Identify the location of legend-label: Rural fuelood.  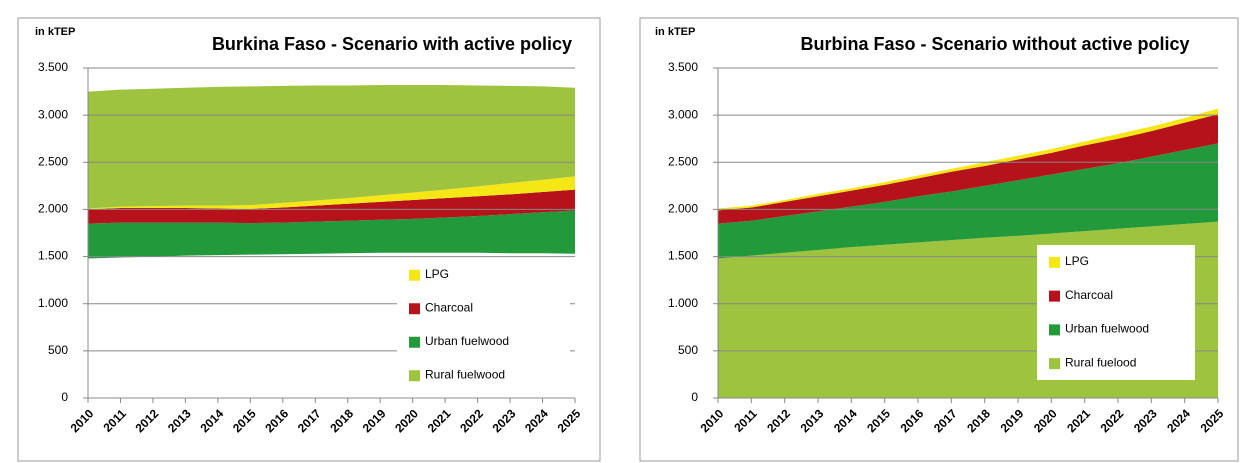
(1100, 362).